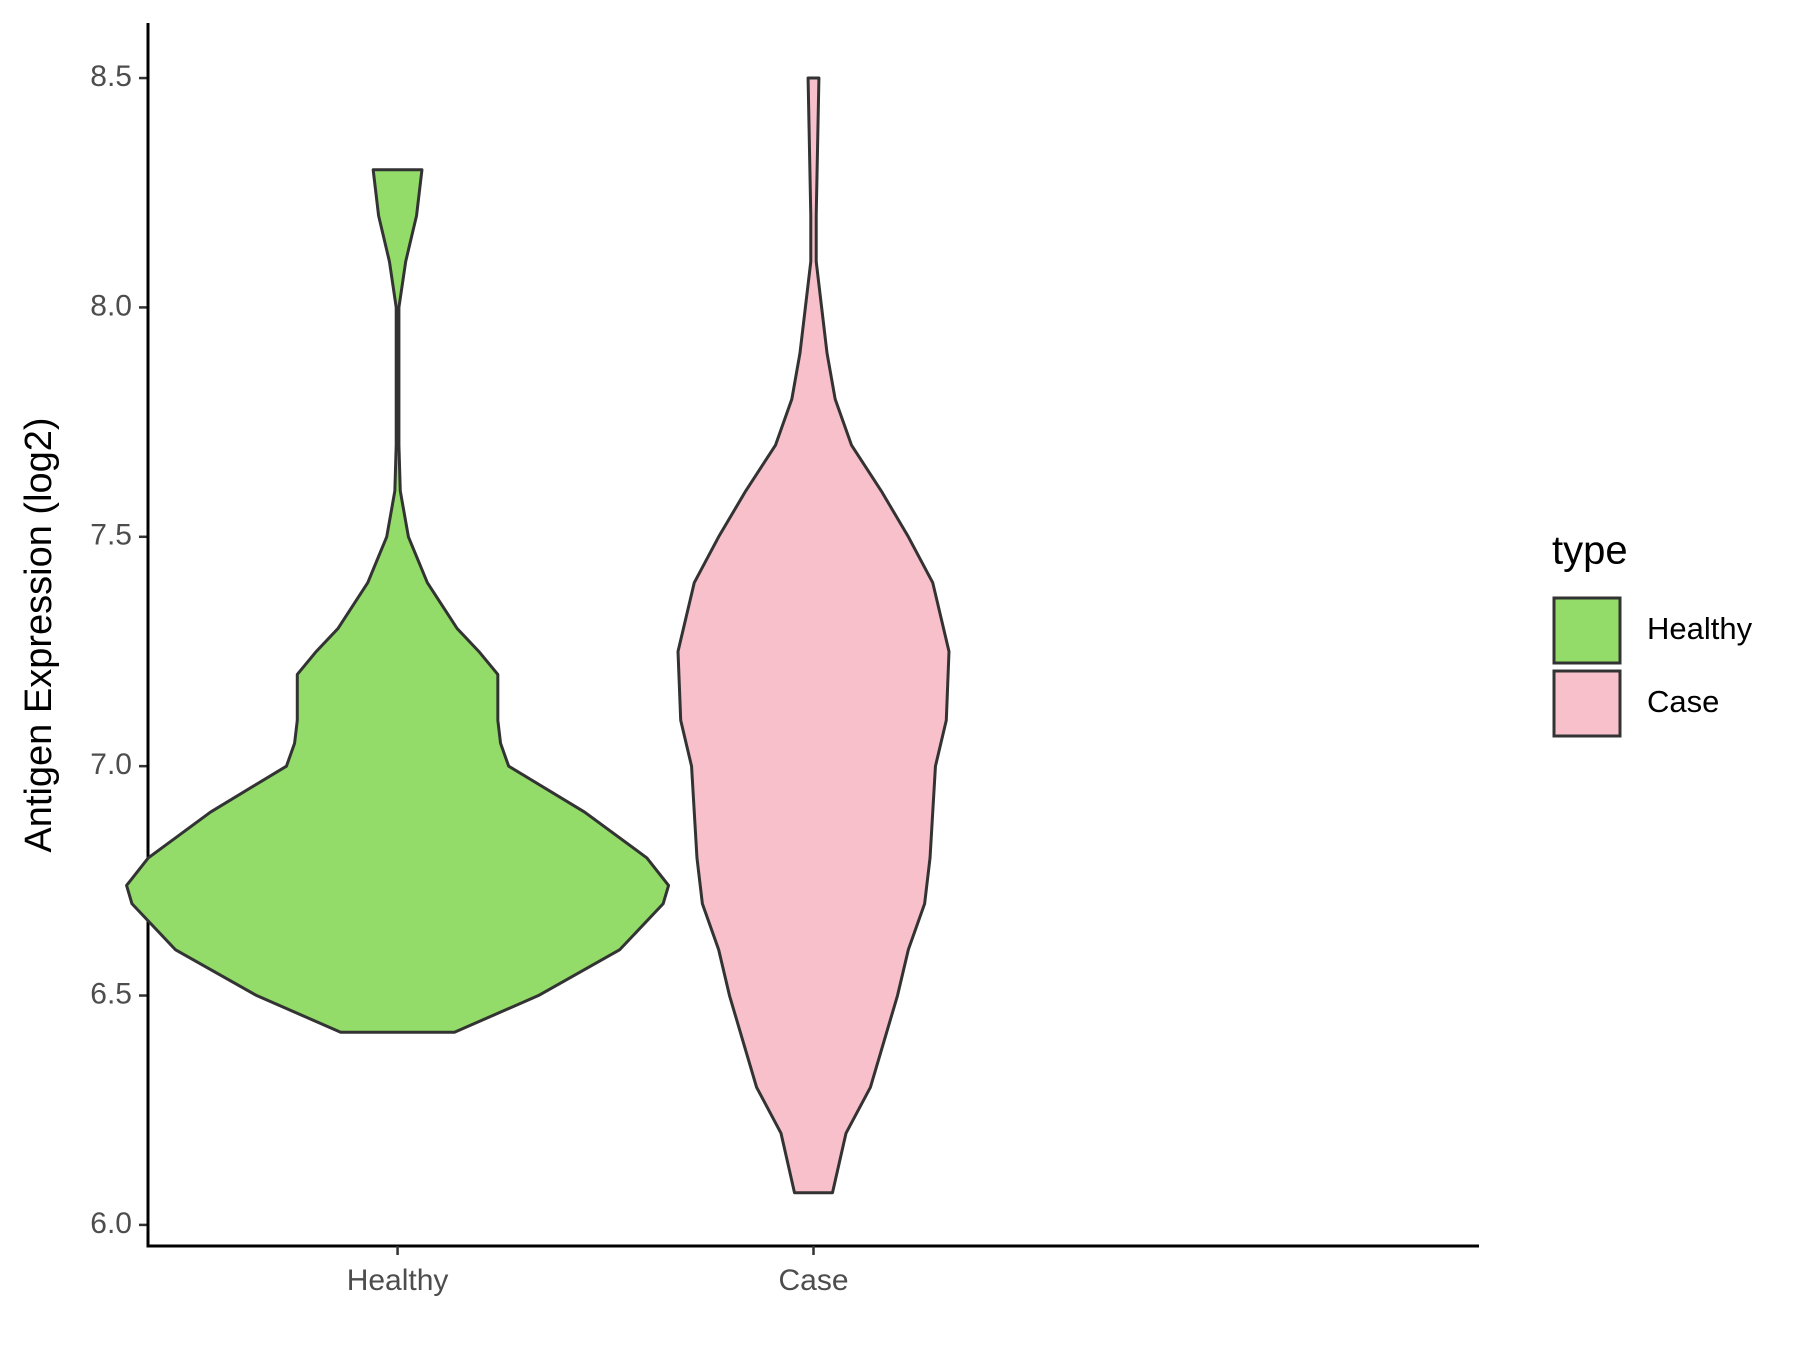  What do you see at coordinates (813, 635) in the screenshot?
I see `violin` at bounding box center [813, 635].